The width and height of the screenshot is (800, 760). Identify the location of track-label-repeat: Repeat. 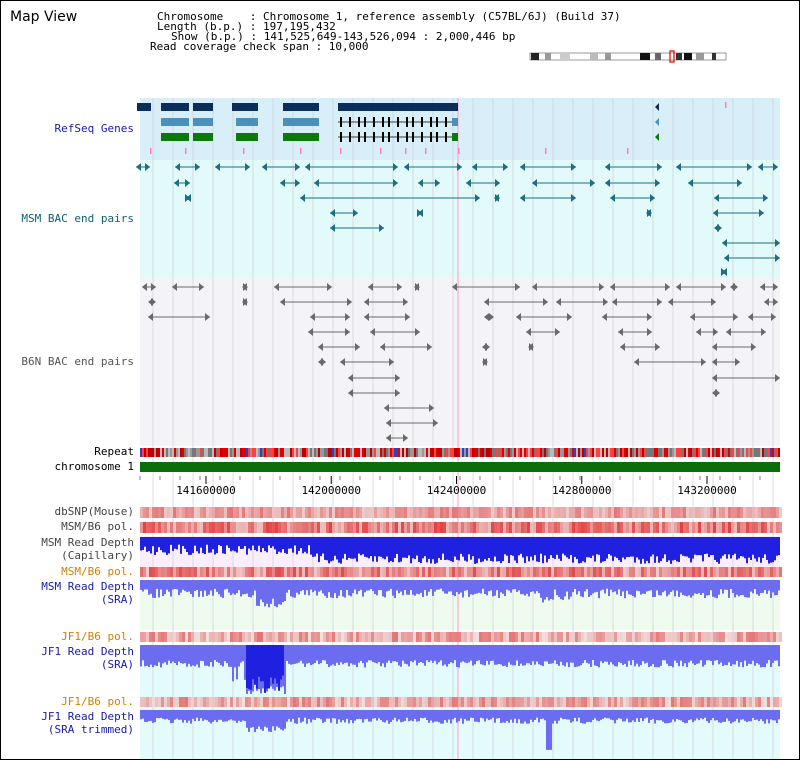
(114, 451).